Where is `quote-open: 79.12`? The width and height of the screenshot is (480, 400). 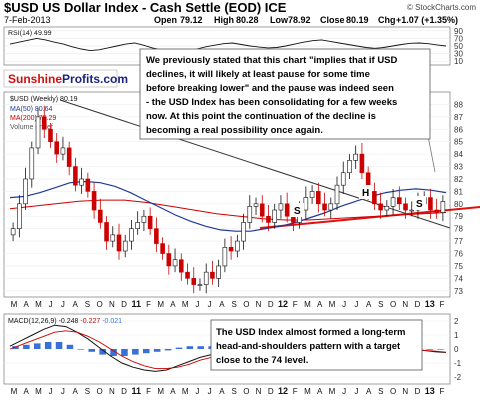 quote-open: 79.12 is located at coordinates (191, 20).